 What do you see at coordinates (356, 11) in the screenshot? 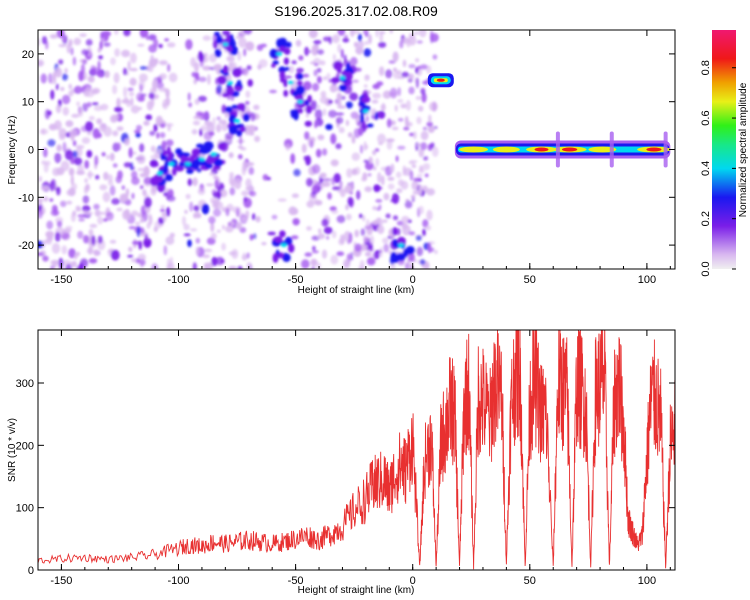
I see `figure-title: S196.2025.317.02.08.R09` at bounding box center [356, 11].